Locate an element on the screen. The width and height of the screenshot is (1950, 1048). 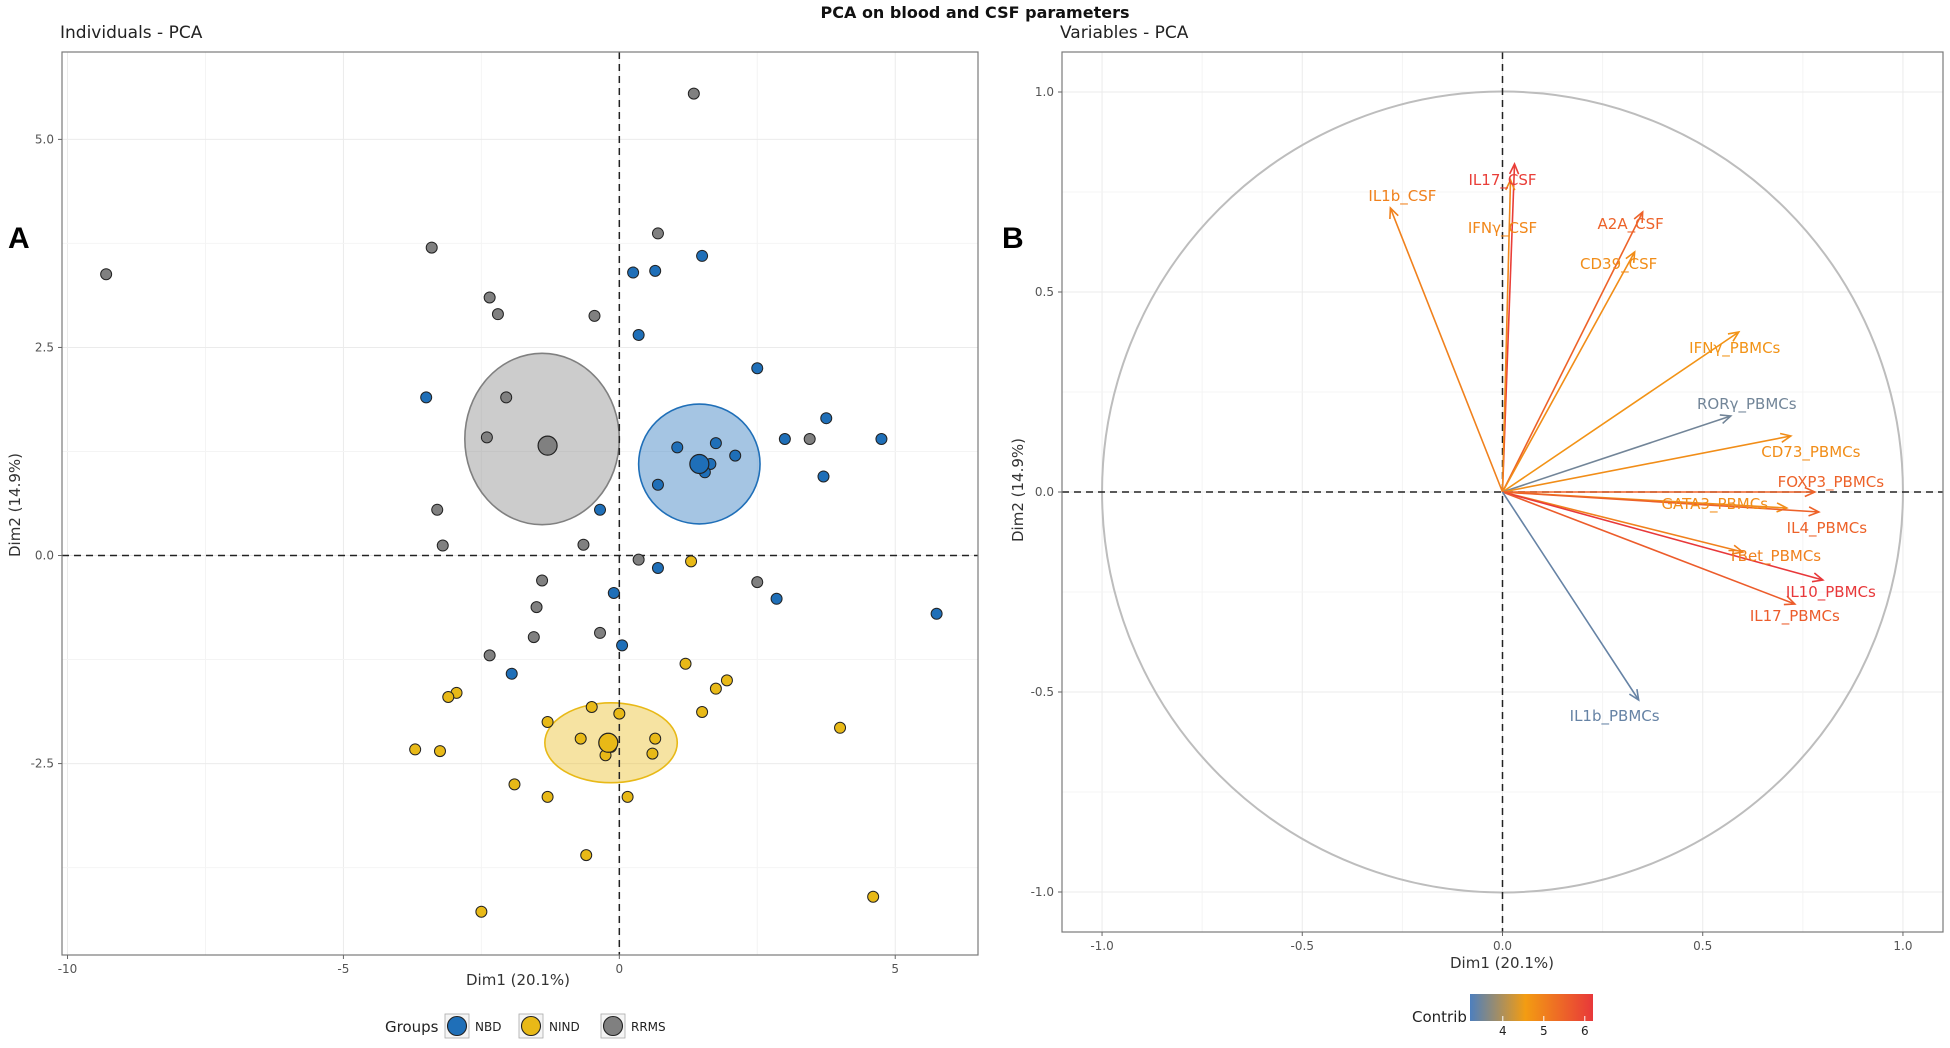
variables-y-axis-label: Dim2 (14.9%) is located at coordinates (1018, 490).